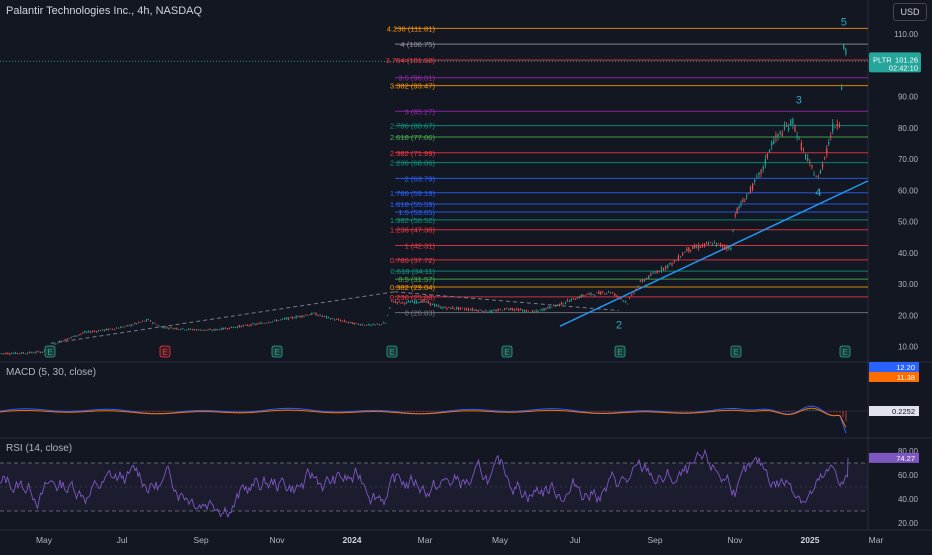 The image size is (932, 555). I want to click on fib-level-label: 3.764 (101.68), so click(411, 60).